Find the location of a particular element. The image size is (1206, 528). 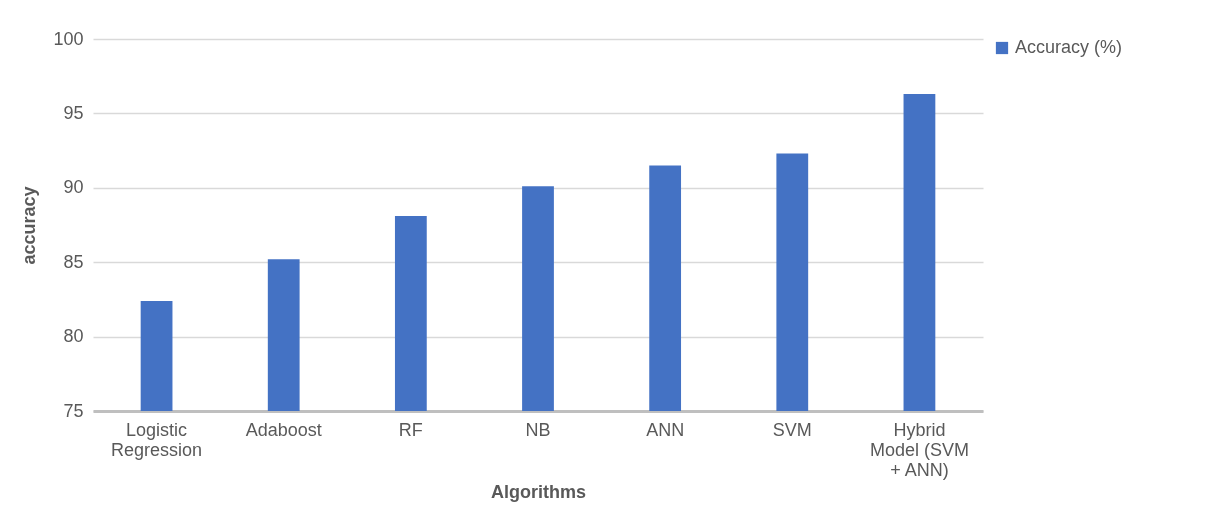

x-tick-label: Hybrid Model (SVM + ANN) is located at coordinates (919, 449).